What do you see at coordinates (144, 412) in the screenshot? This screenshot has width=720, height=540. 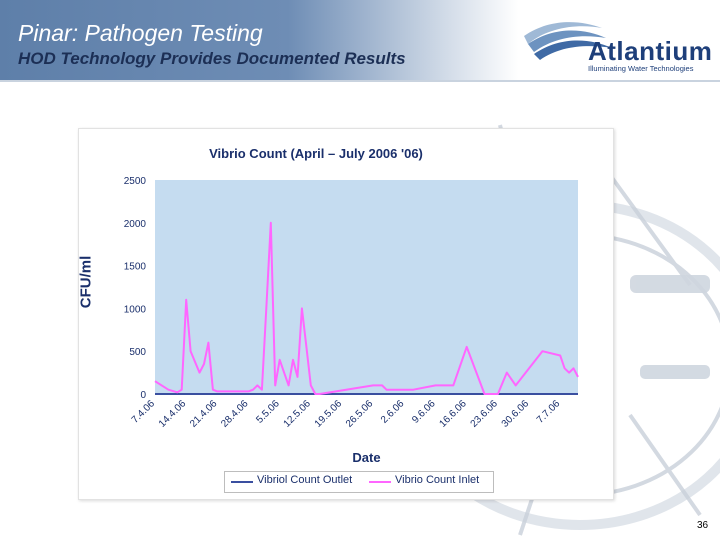 I see `x-tick-label: 7.4.06` at bounding box center [144, 412].